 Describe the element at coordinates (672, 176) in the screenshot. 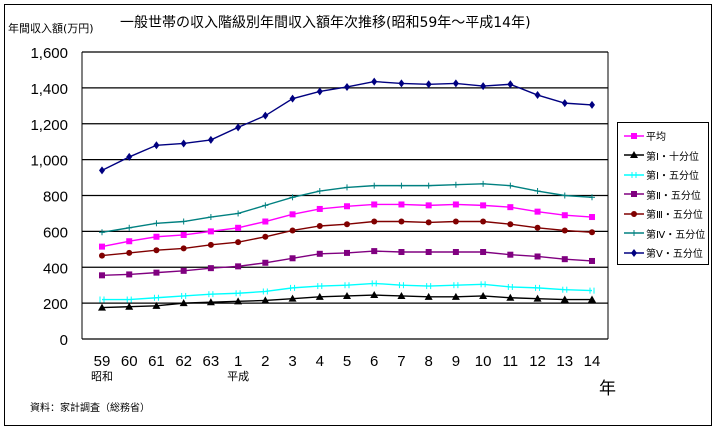

I see `legend-label: 第Ⅰ・五分位` at that location.